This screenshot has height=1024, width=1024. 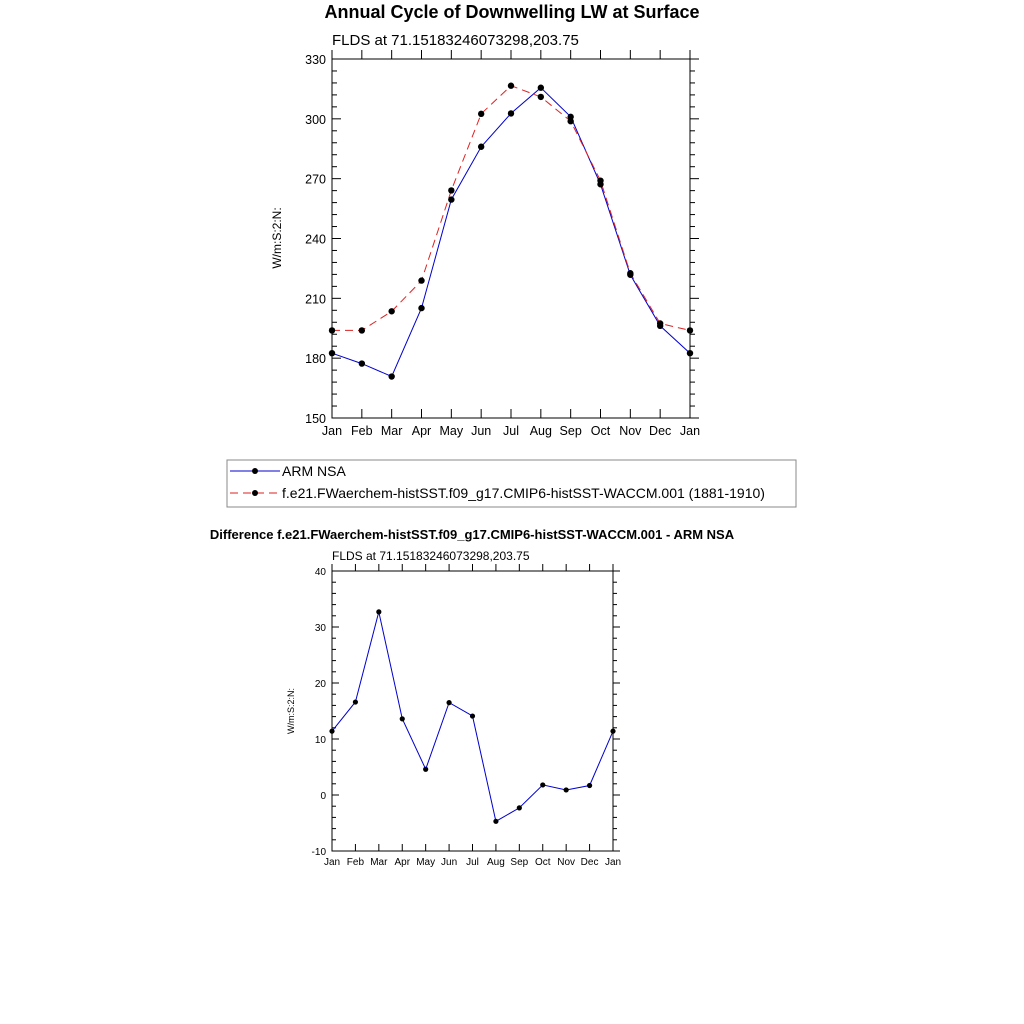 I want to click on y-tick-label: 240, so click(x=315, y=240).